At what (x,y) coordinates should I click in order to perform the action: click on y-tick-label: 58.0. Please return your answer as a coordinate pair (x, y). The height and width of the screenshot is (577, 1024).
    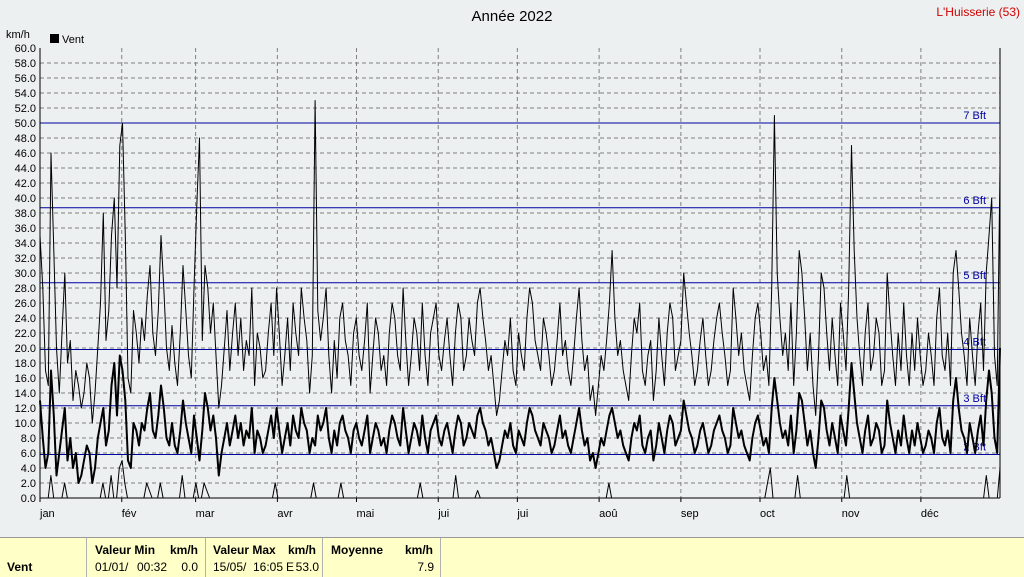
    Looking at the image, I should click on (25, 64).